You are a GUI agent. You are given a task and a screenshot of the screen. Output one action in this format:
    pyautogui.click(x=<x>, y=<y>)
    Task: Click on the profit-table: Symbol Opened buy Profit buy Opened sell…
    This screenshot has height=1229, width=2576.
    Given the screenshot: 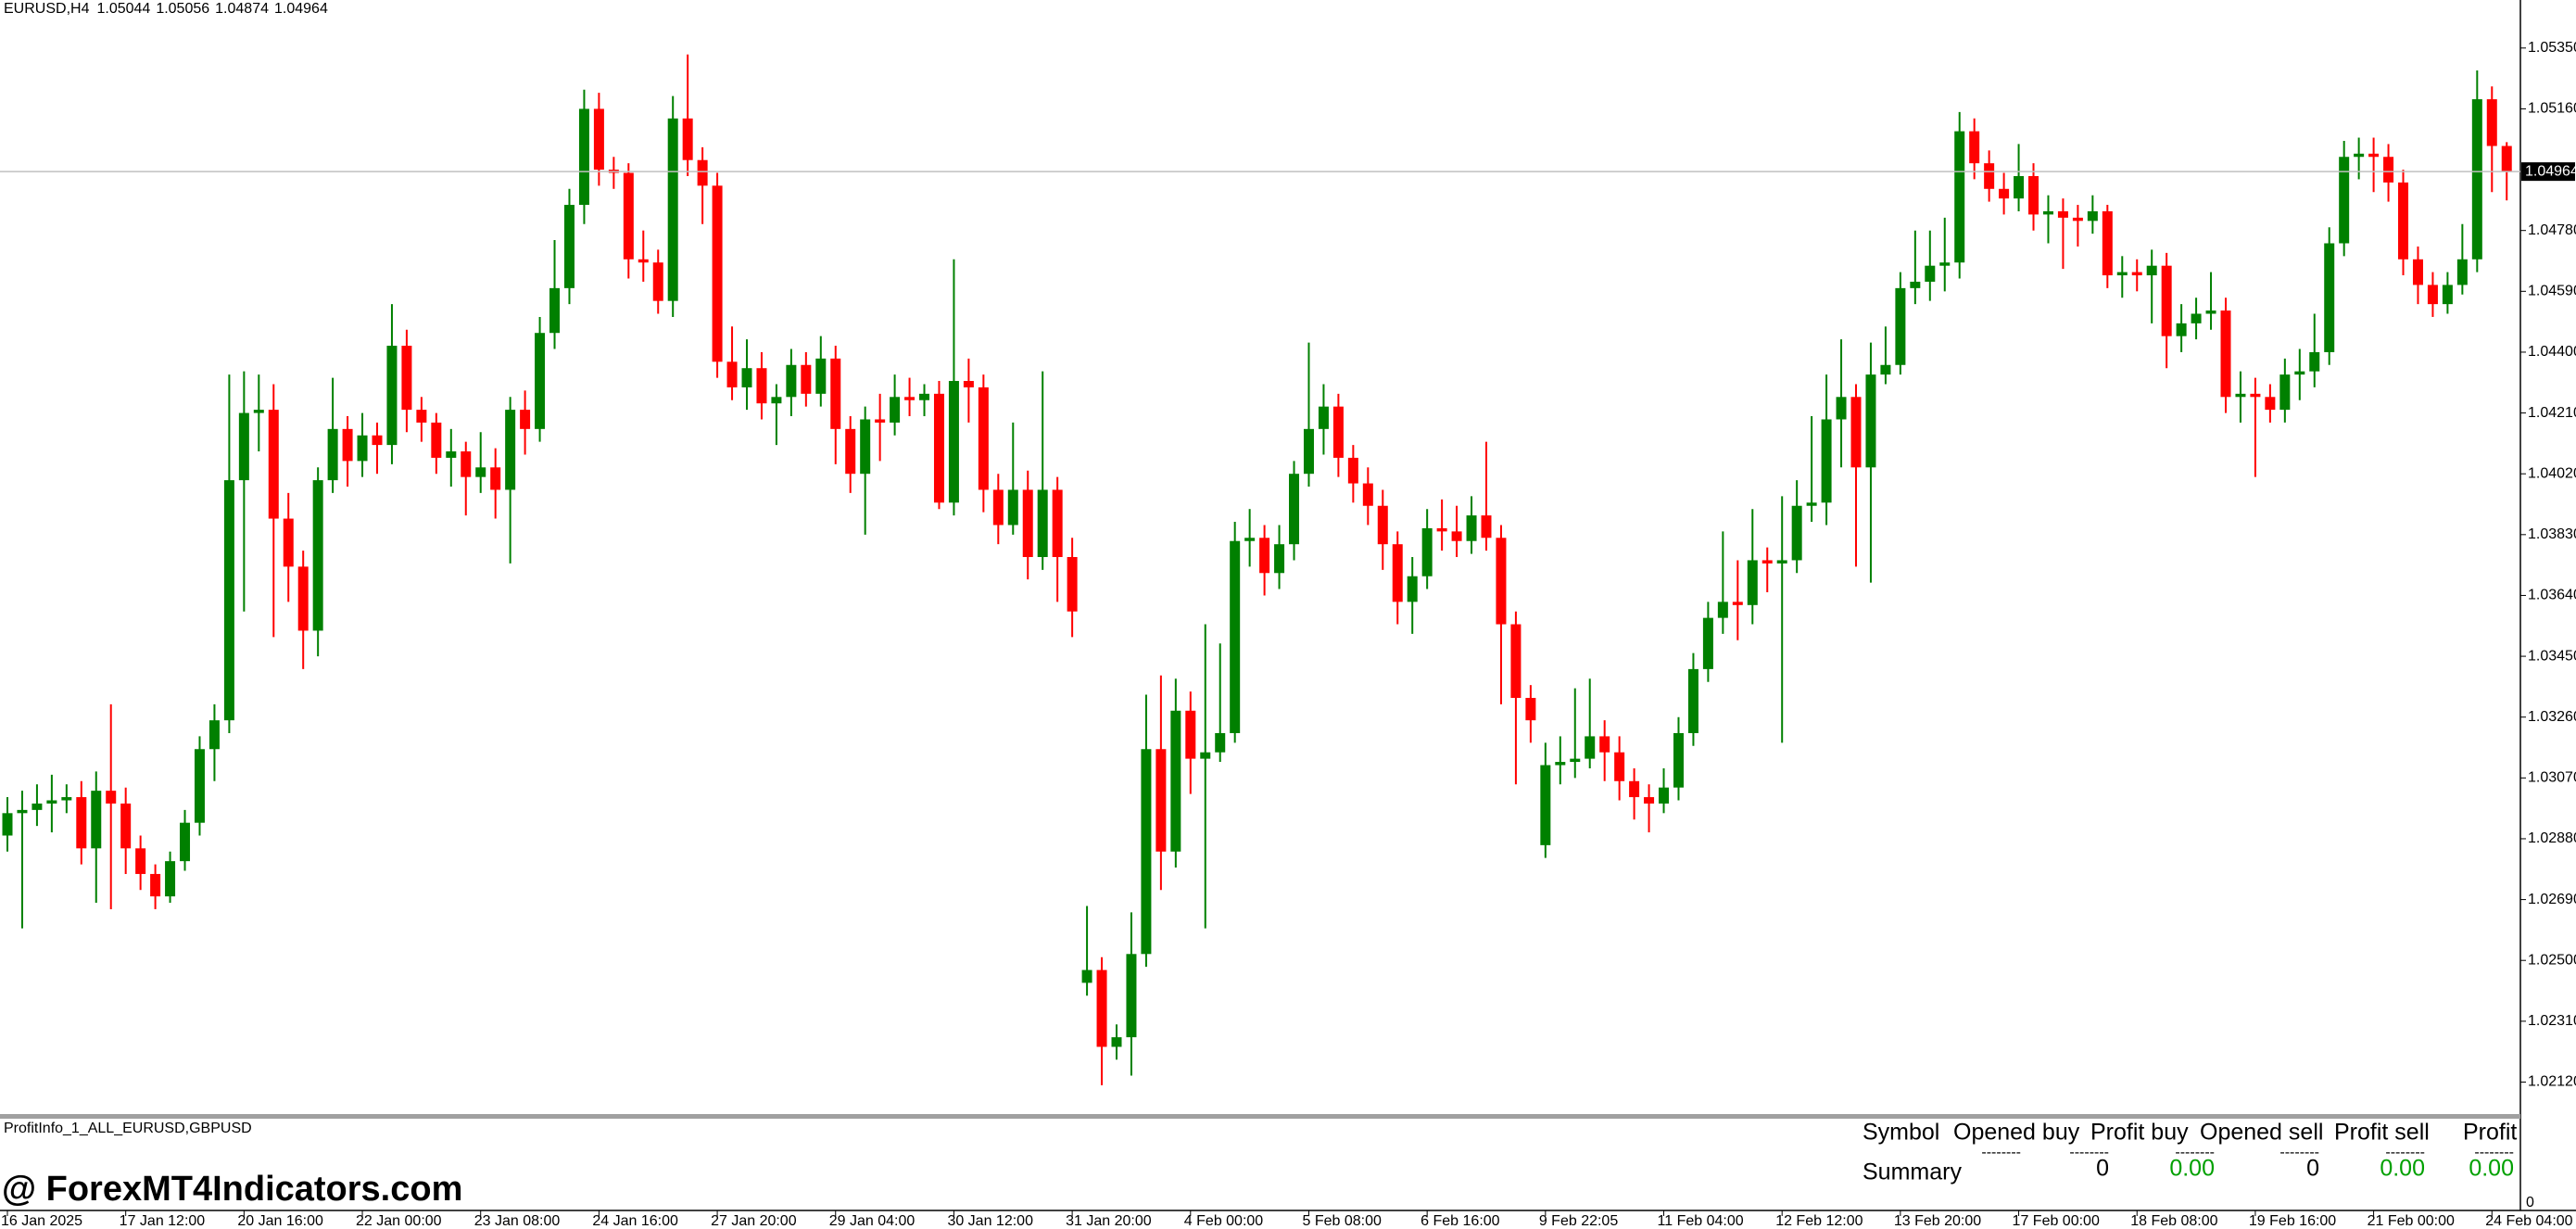 What is the action you would take?
    pyautogui.click(x=2190, y=1152)
    